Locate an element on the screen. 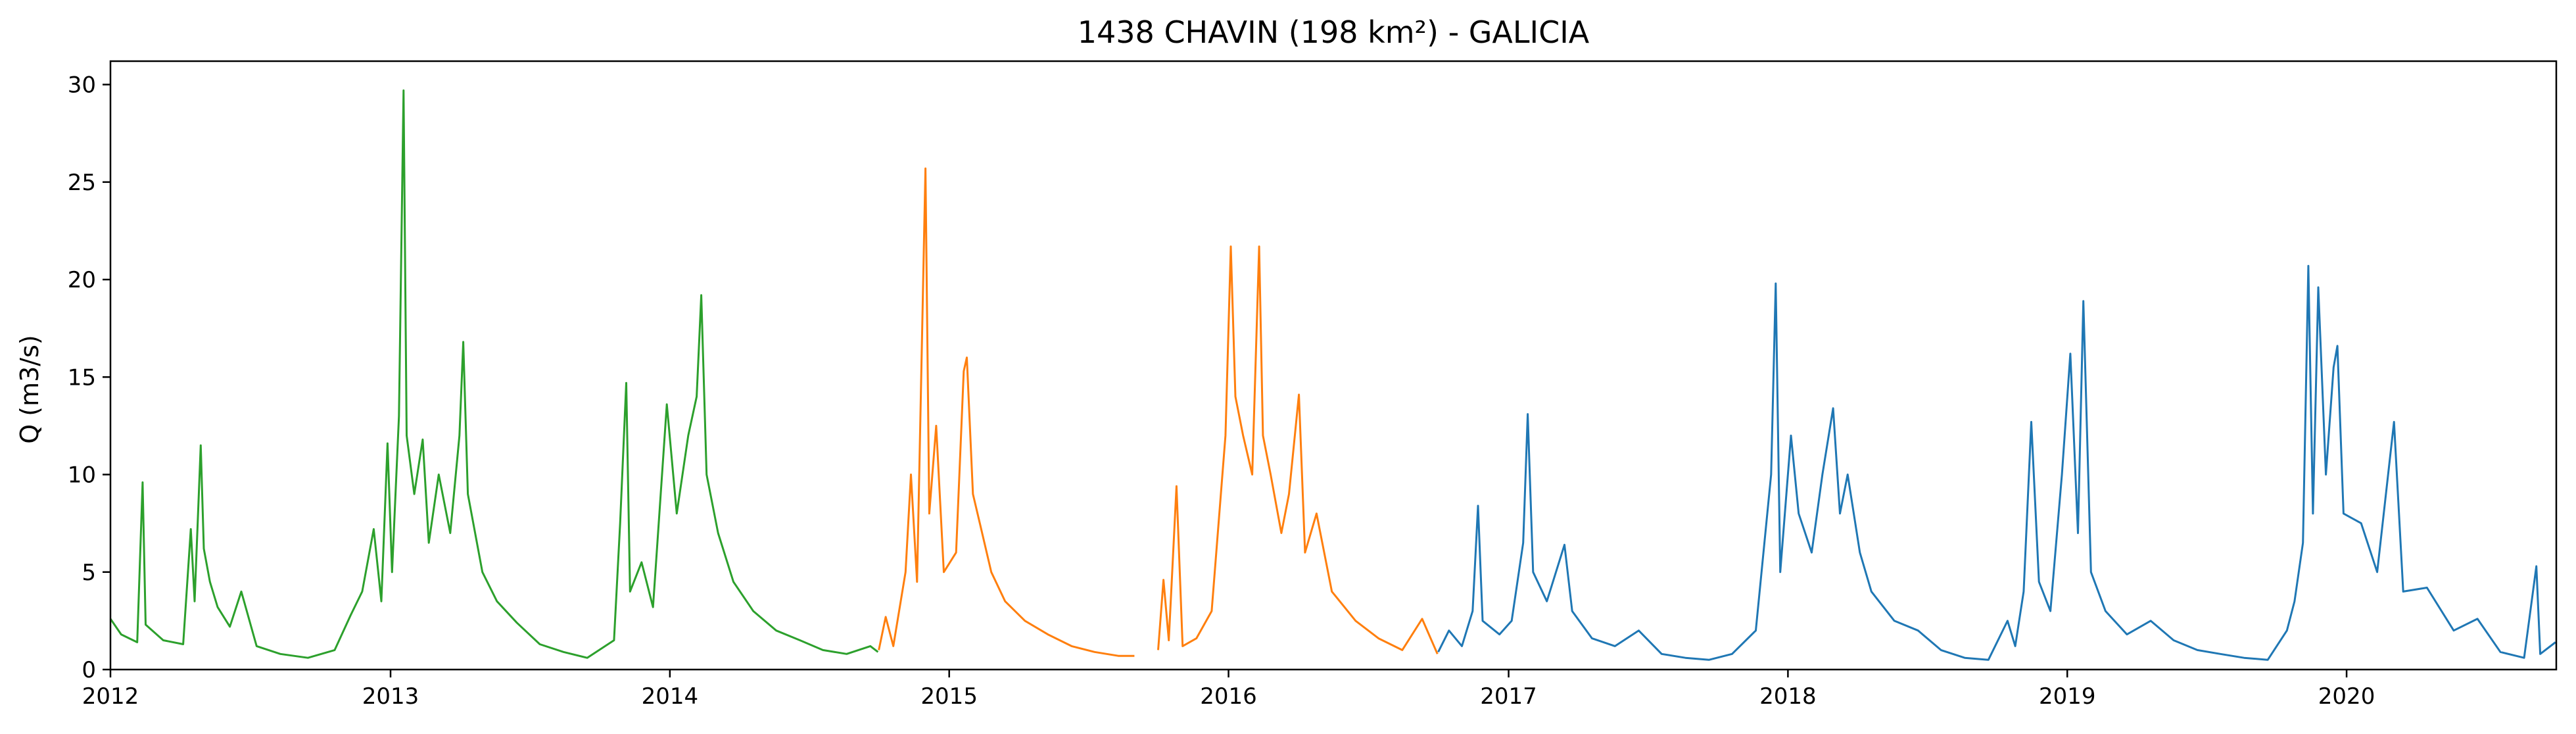 Image resolution: width=2576 pixels, height=734 pixels. x-tick-label: 2016 is located at coordinates (1229, 697).